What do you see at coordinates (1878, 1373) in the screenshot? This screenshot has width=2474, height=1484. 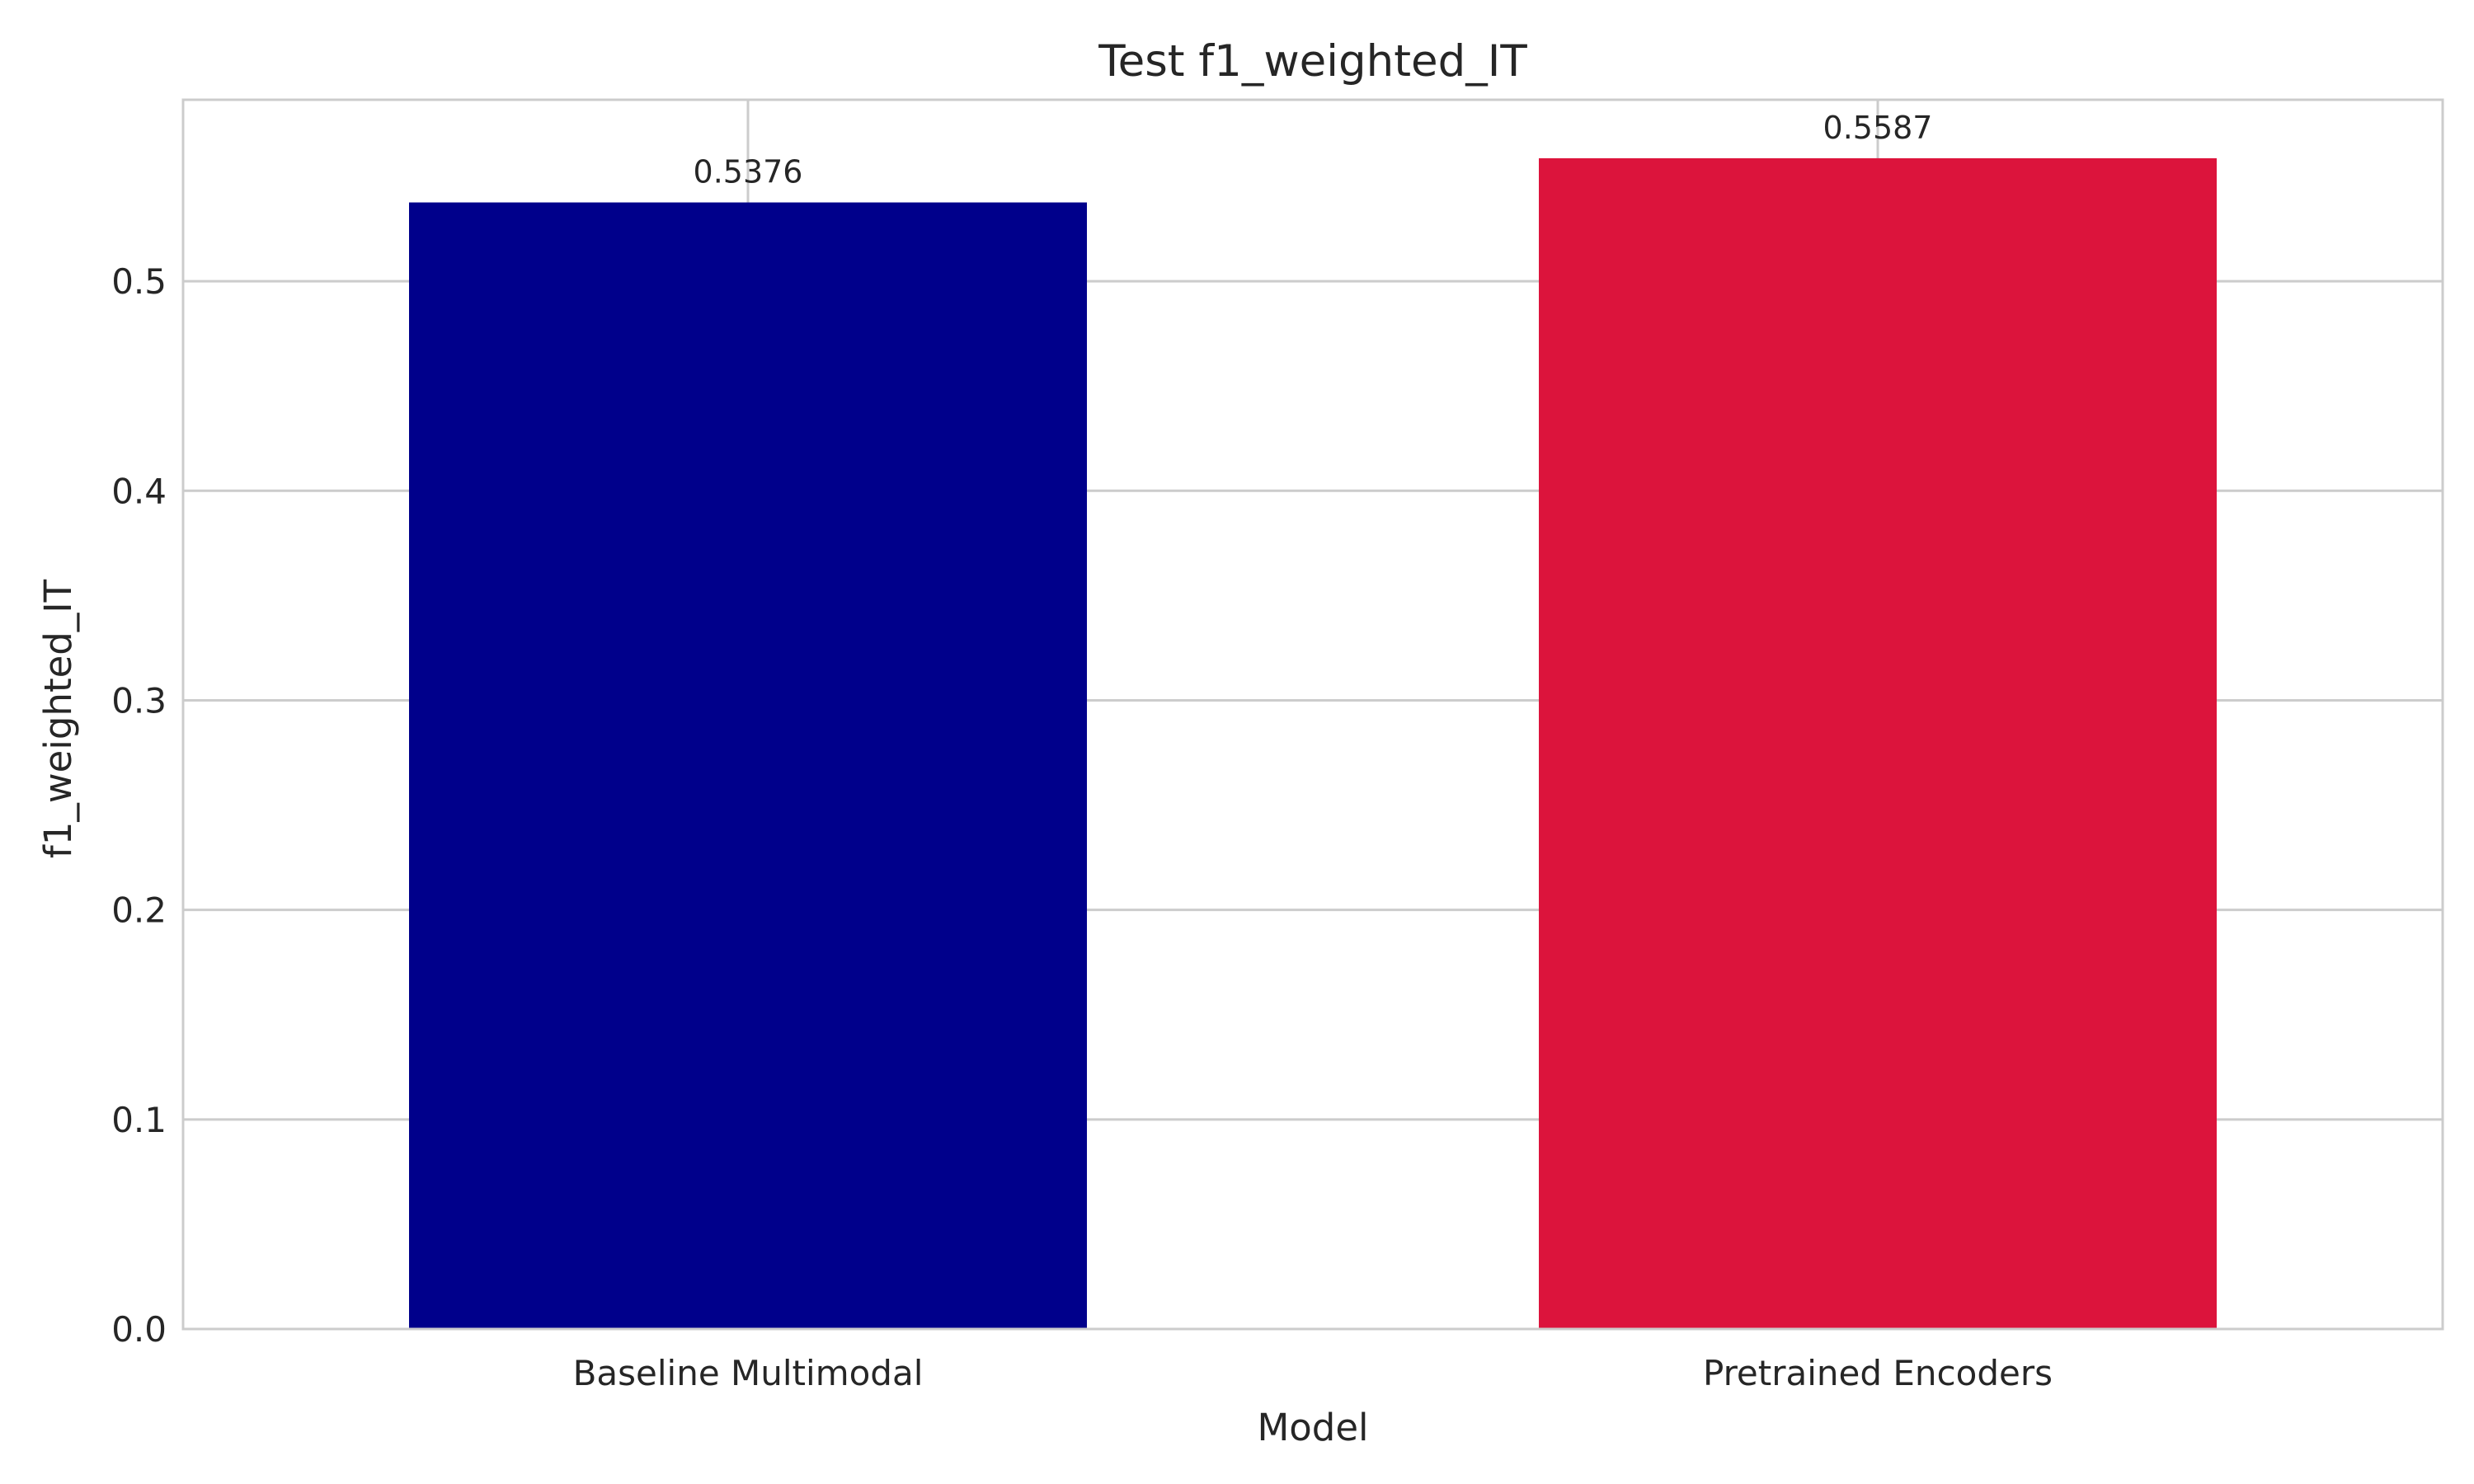 I see `x-tick-label: Pretrained Encoders` at bounding box center [1878, 1373].